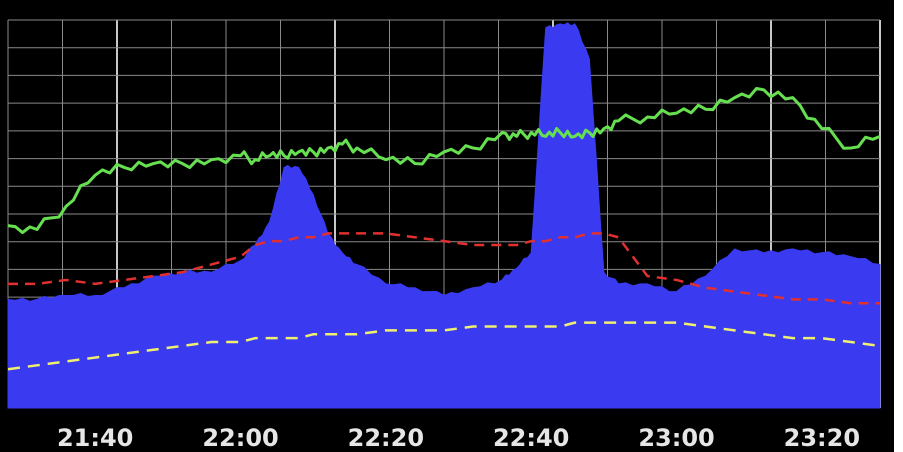 This screenshot has width=903, height=452. What do you see at coordinates (444, 346) in the screenshot?
I see `yellow-dashed-series` at bounding box center [444, 346].